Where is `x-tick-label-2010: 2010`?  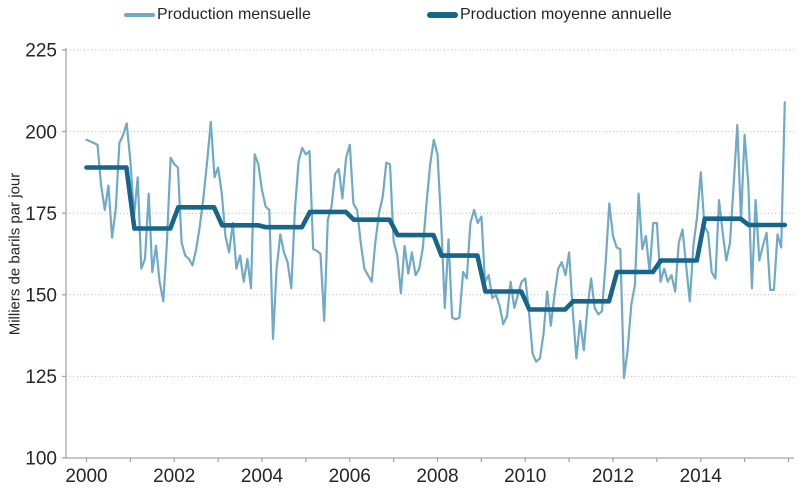
x-tick-label-2010: 2010 is located at coordinates (525, 476).